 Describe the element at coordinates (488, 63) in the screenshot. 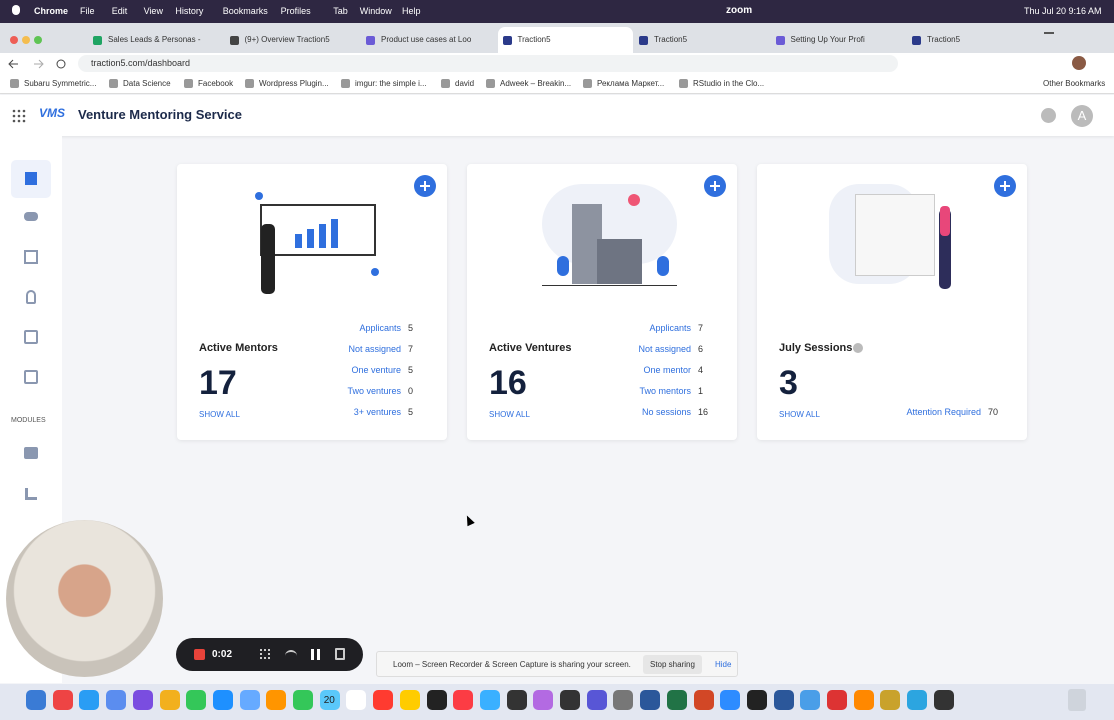

I see `address-bar: traction5.com/dashboard` at that location.